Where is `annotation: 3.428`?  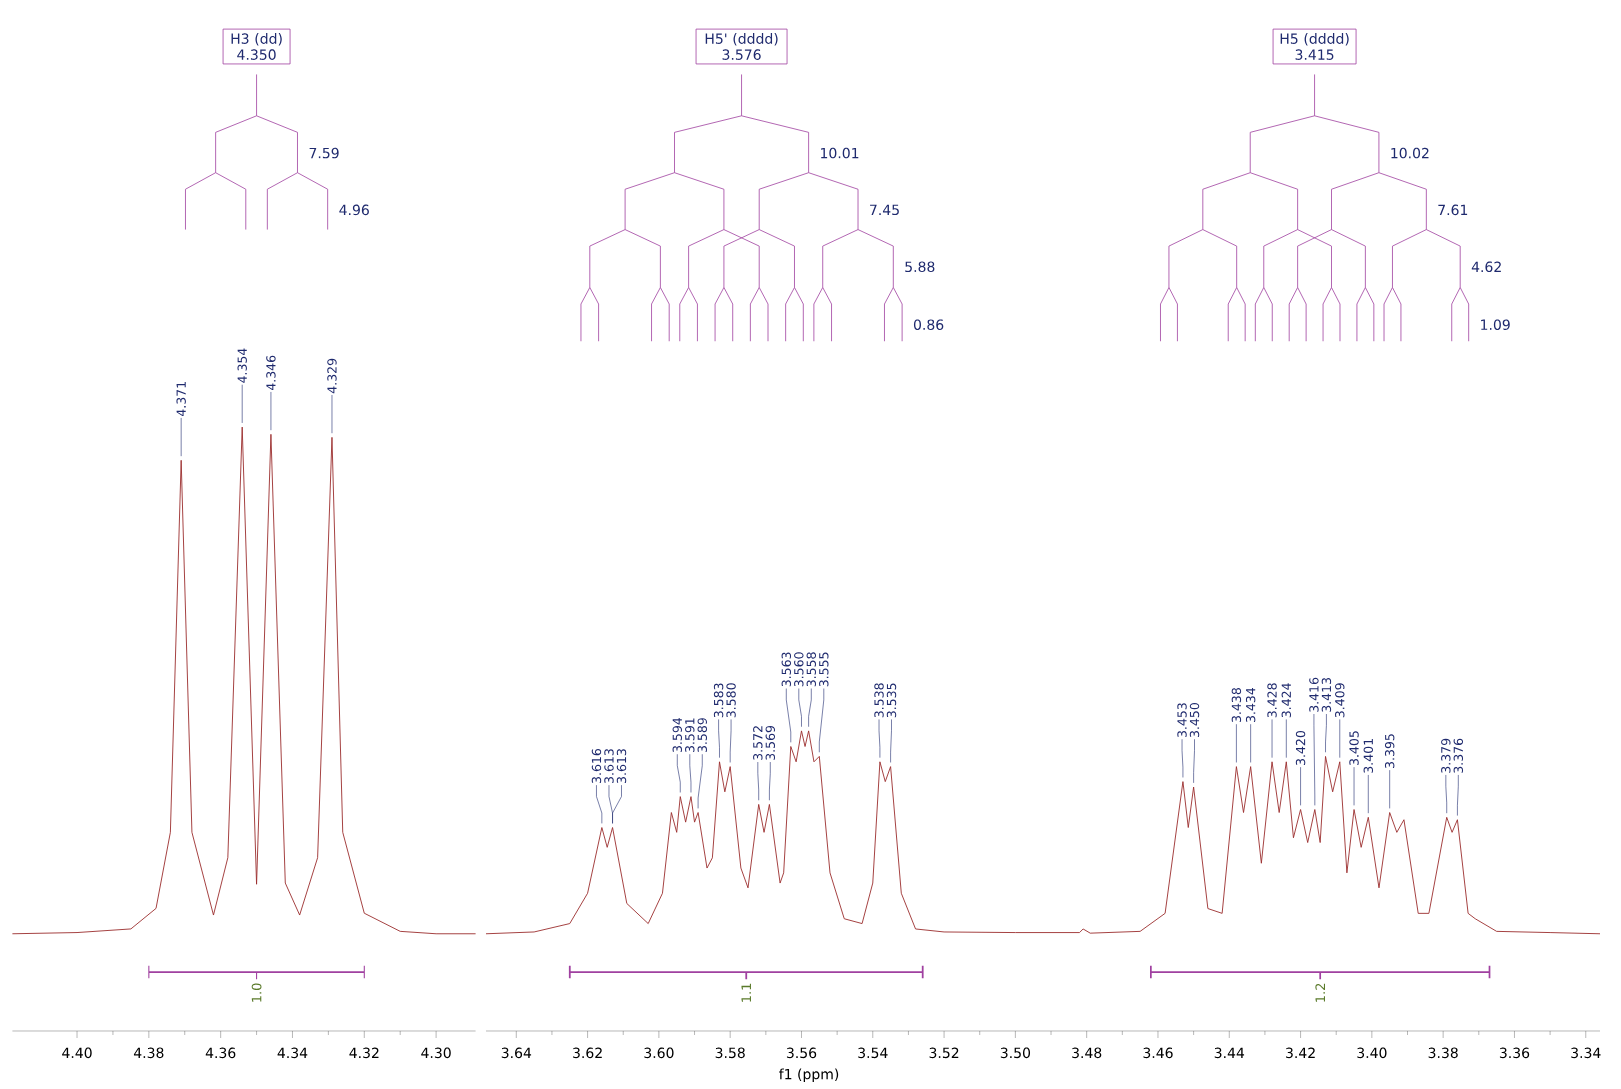
annotation: 3.428 is located at coordinates (1272, 700).